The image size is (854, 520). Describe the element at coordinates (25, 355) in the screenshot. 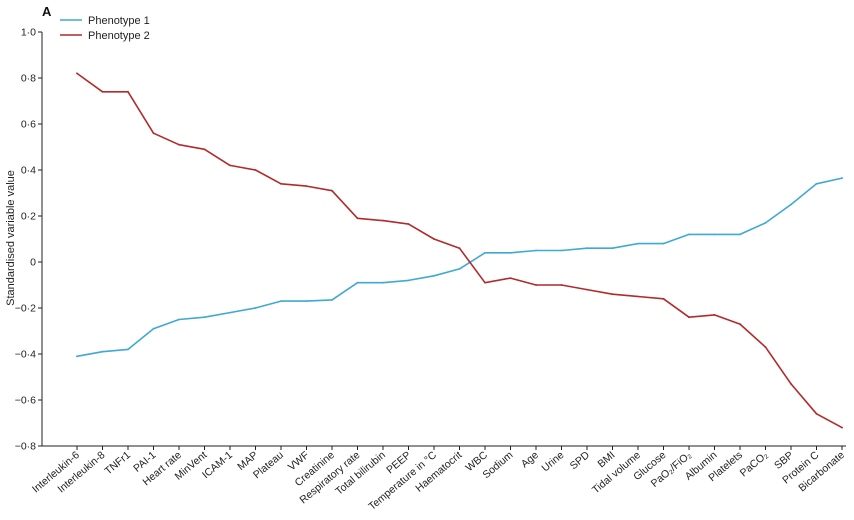

I see `y-tick-label: −0·4` at that location.